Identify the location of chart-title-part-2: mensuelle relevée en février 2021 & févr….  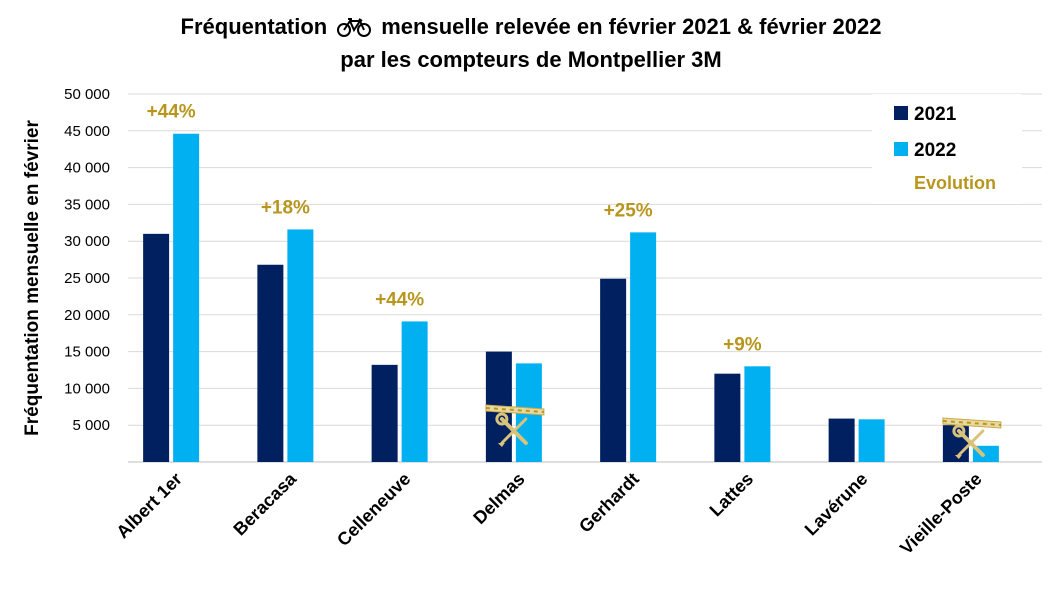
(631, 26).